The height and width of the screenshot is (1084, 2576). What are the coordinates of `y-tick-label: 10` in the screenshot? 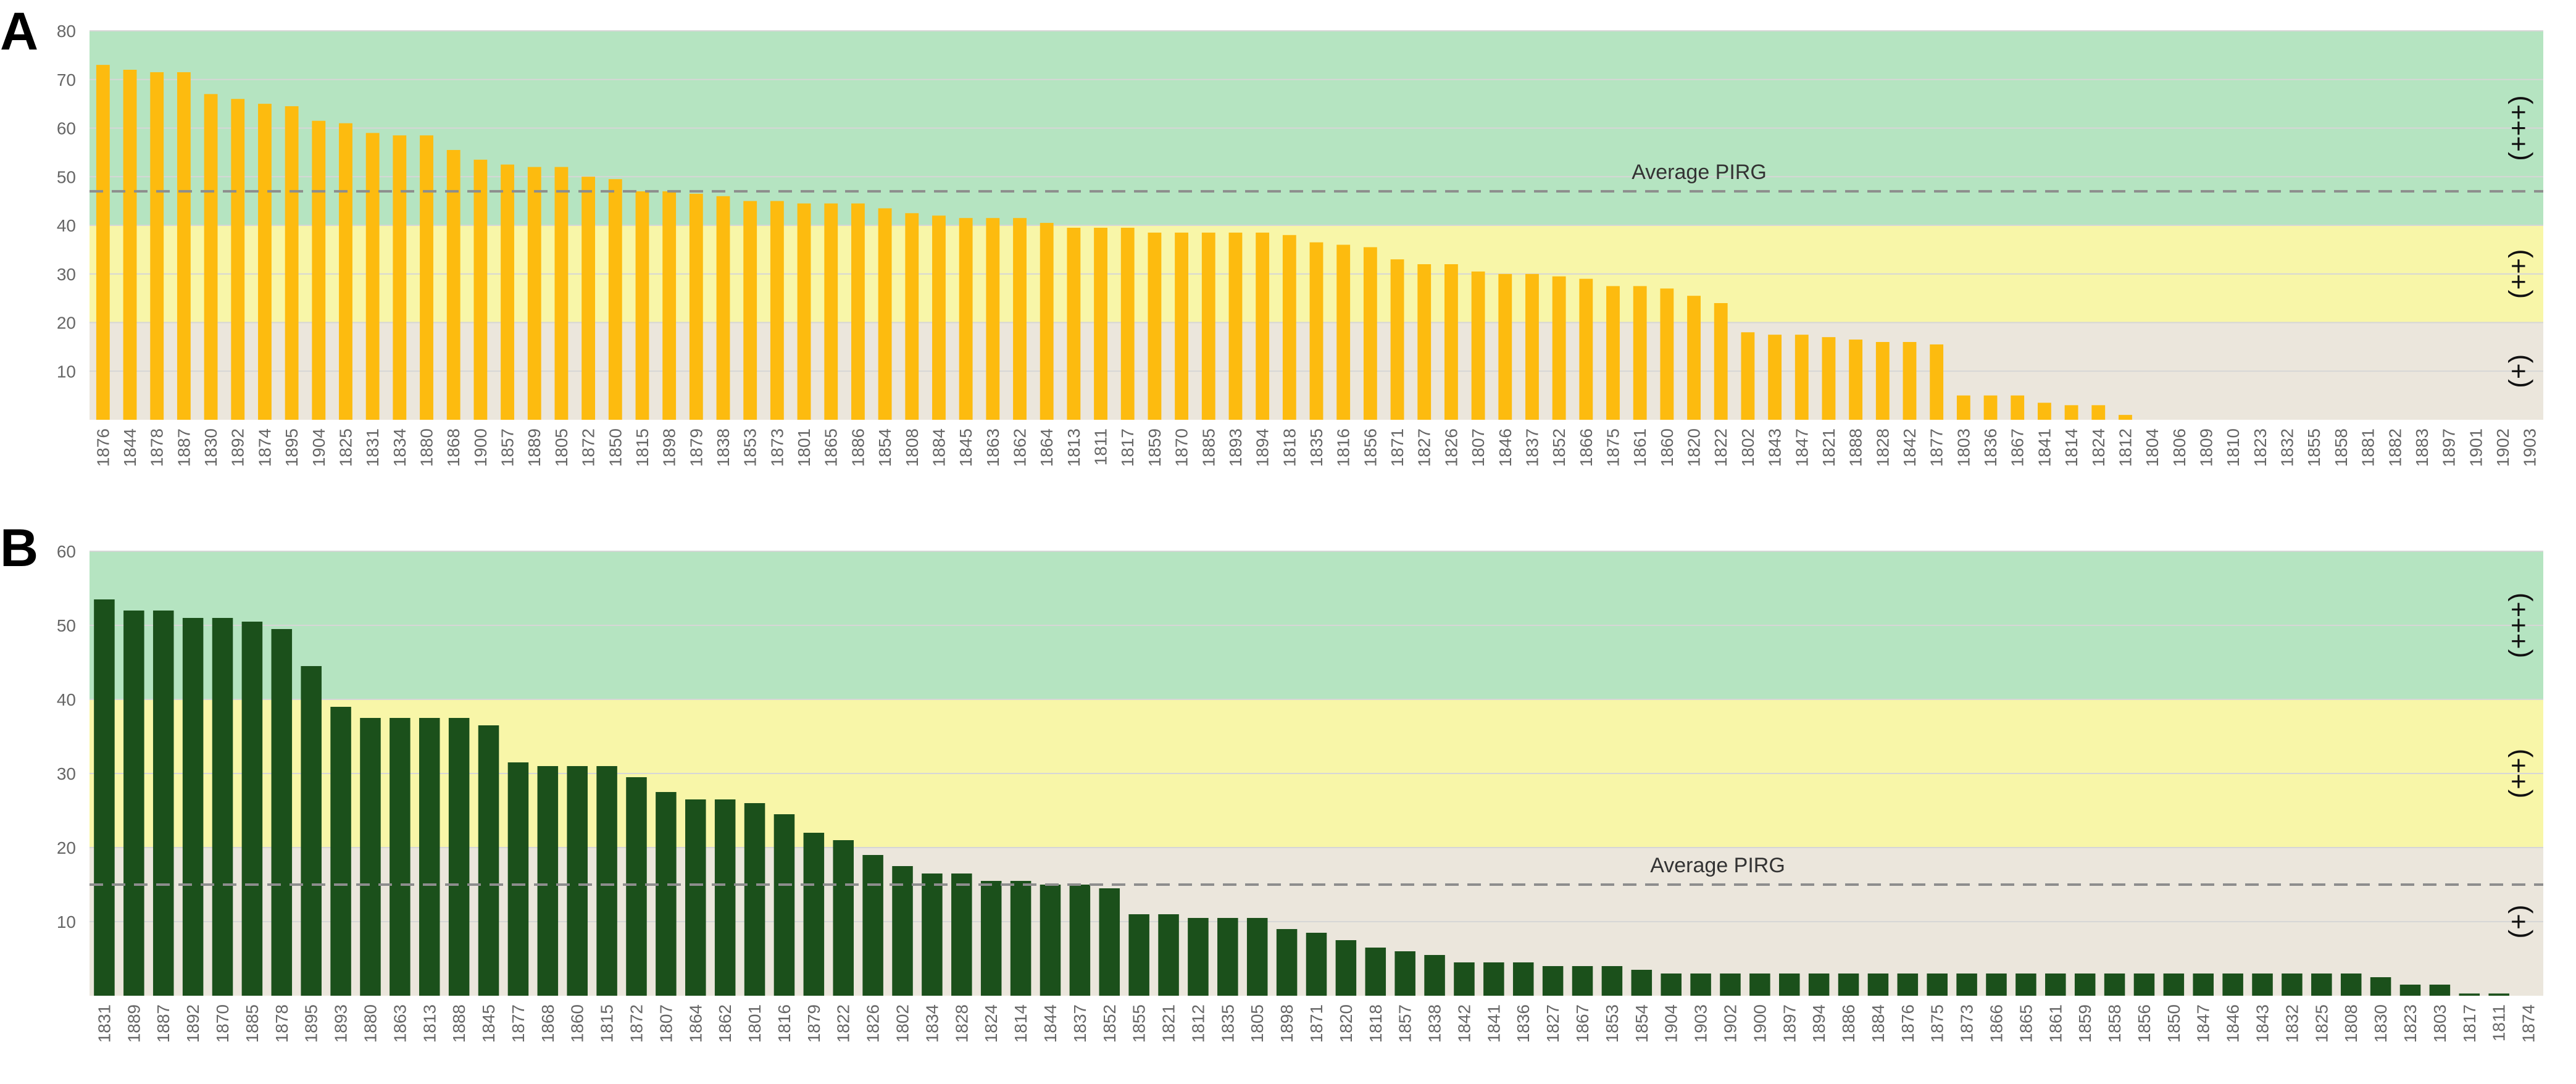 It's located at (66, 371).